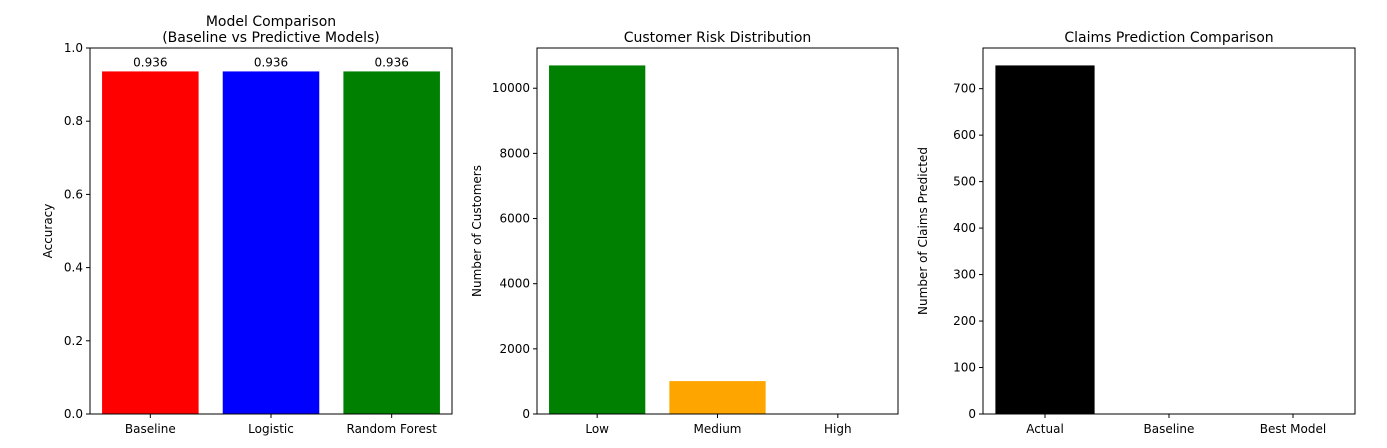 Image resolution: width=1387 pixels, height=448 pixels. What do you see at coordinates (73, 48) in the screenshot?
I see `y-tick-label: 1.0` at bounding box center [73, 48].